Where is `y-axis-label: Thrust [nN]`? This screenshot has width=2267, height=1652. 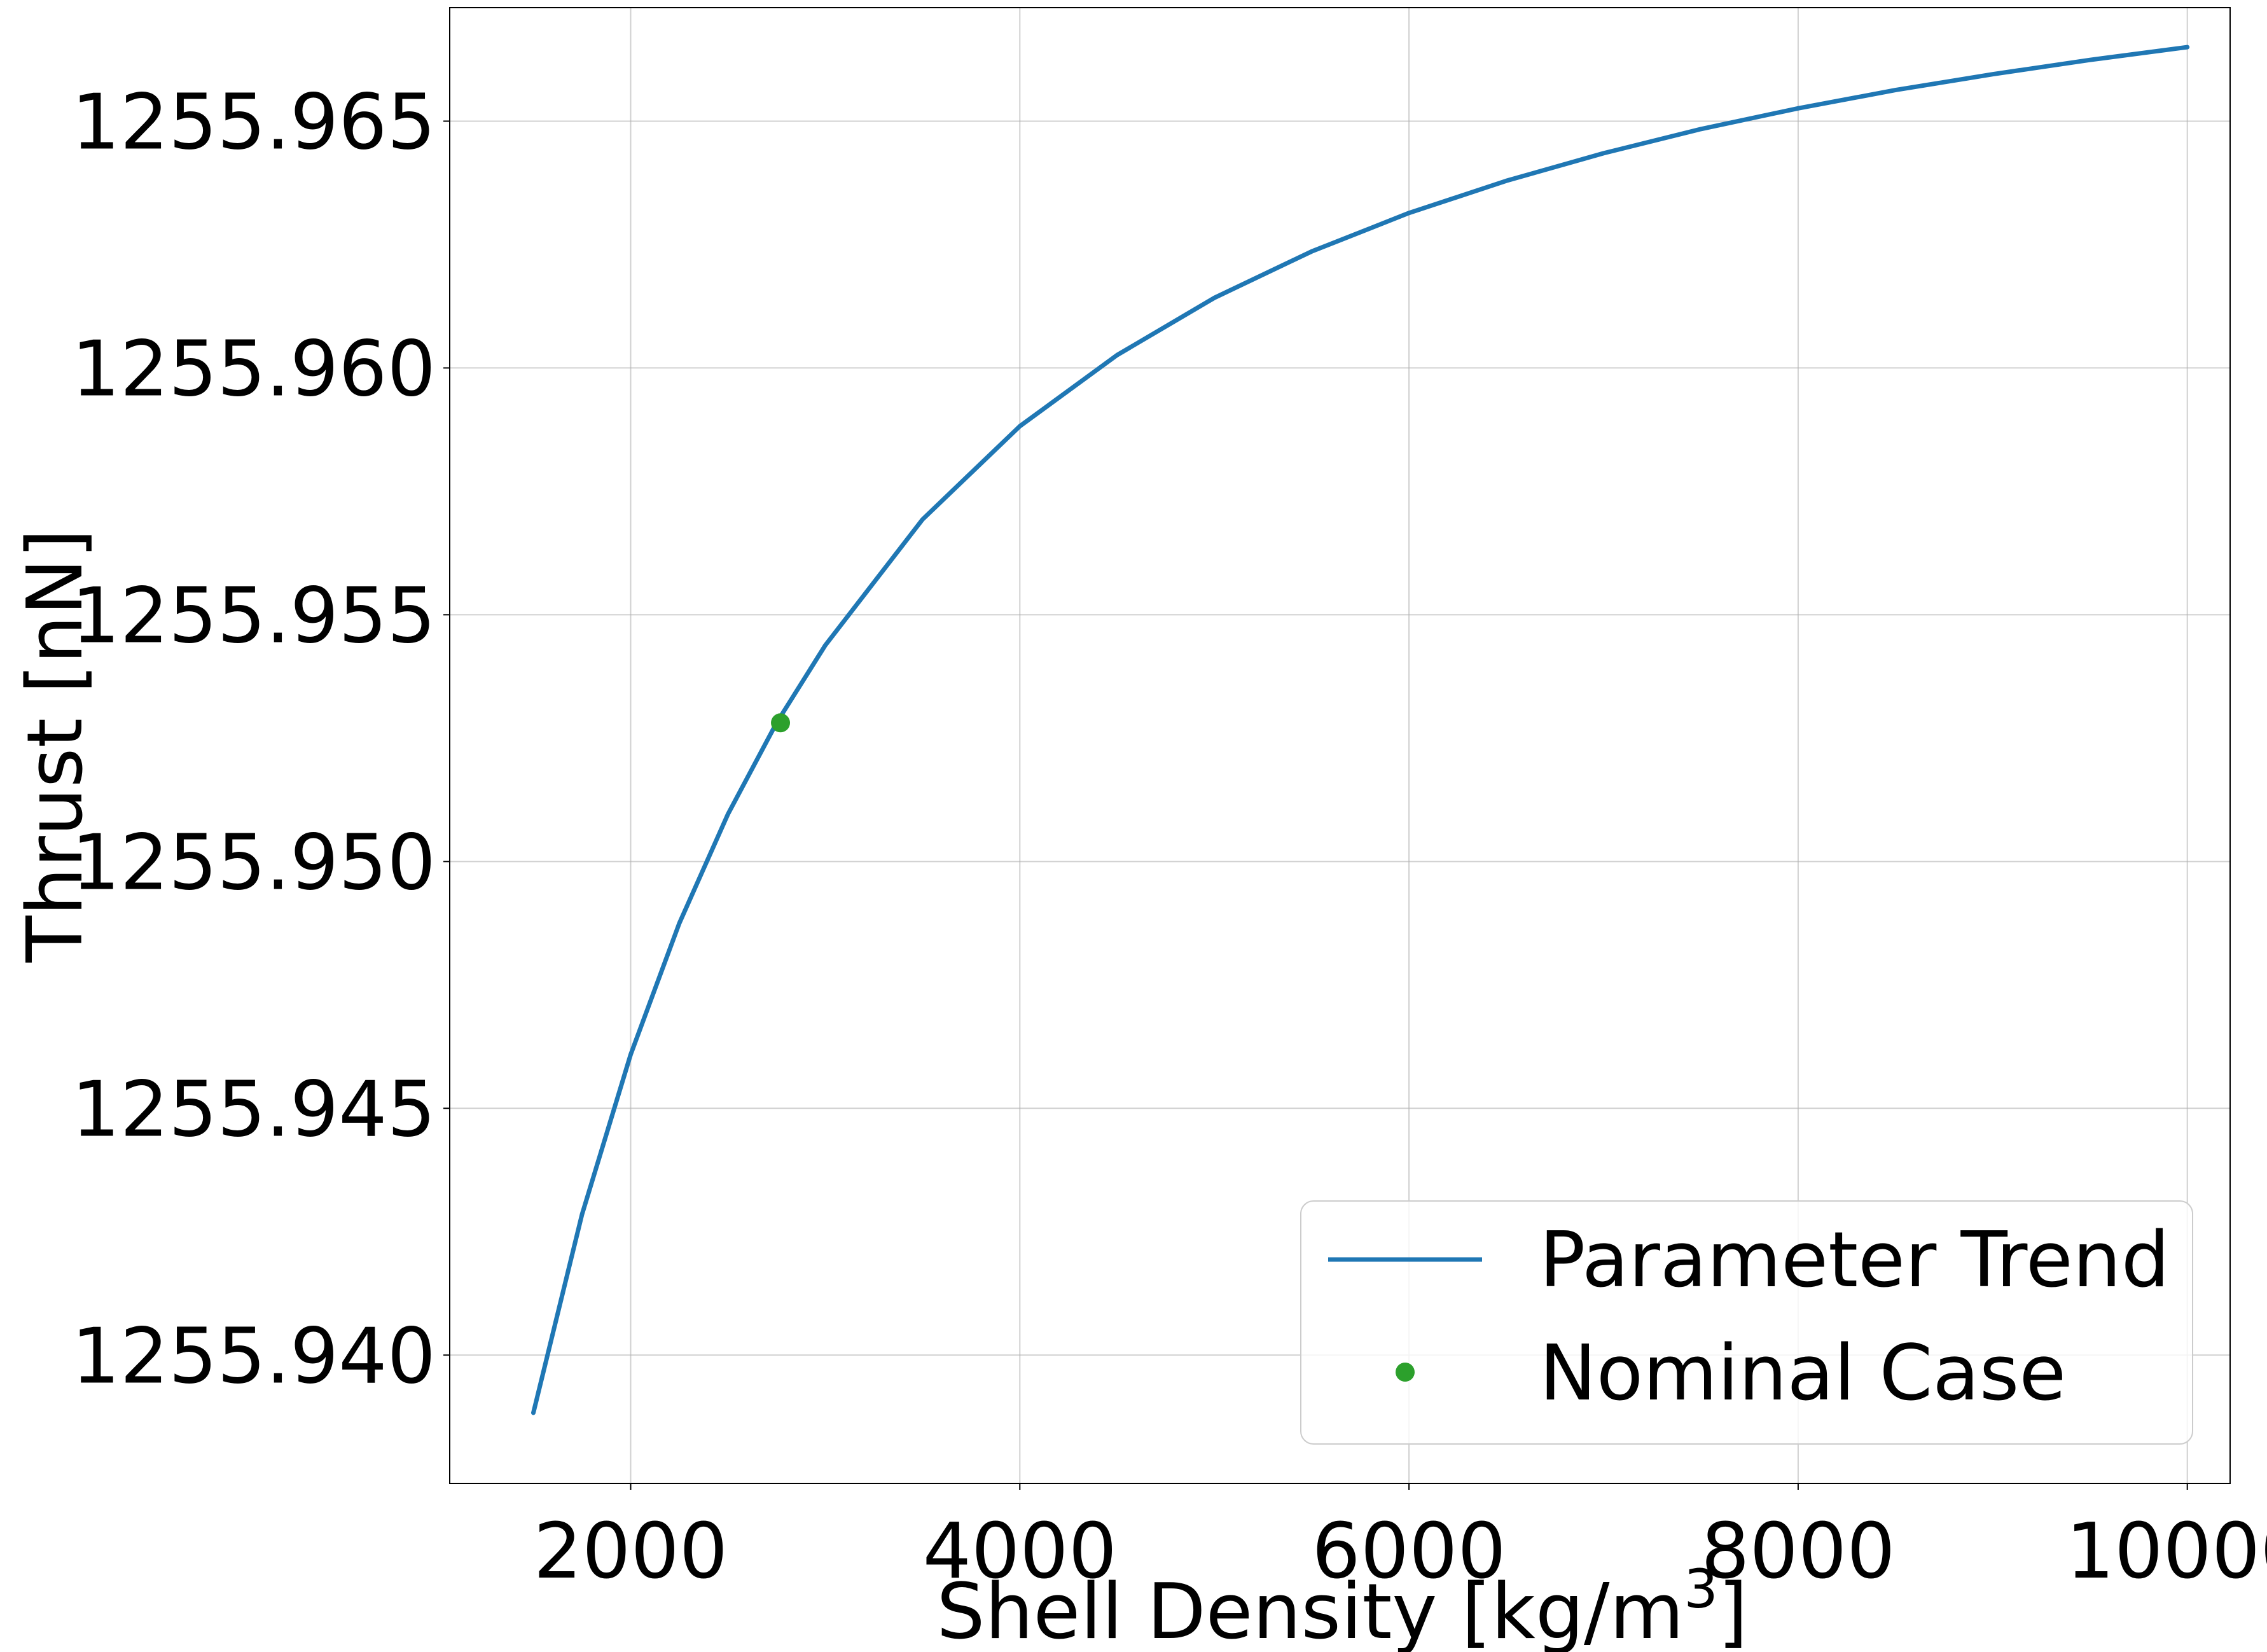 y-axis-label: Thrust [nN] is located at coordinates (55, 746).